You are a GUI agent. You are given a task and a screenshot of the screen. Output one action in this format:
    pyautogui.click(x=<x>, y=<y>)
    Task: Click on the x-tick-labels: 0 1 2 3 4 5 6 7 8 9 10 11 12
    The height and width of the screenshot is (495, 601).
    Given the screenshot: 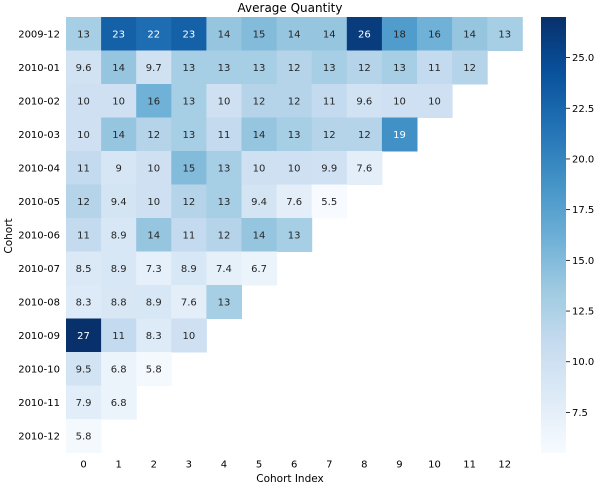 What is the action you would take?
    pyautogui.click(x=295, y=465)
    